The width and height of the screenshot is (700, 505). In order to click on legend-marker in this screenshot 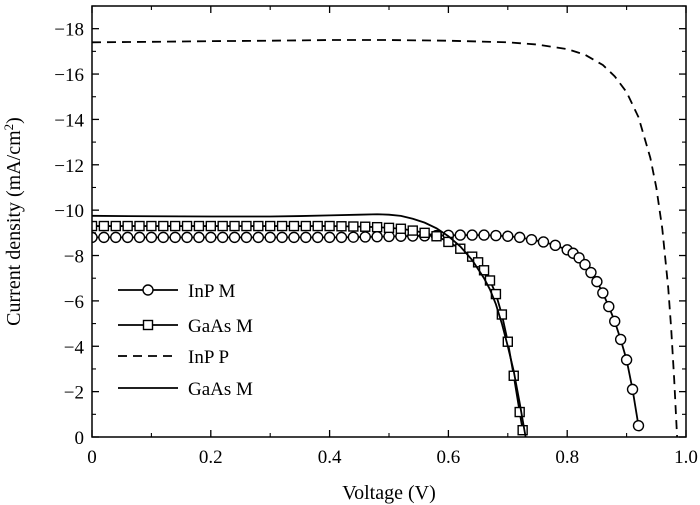, I will do `click(148, 325)`.